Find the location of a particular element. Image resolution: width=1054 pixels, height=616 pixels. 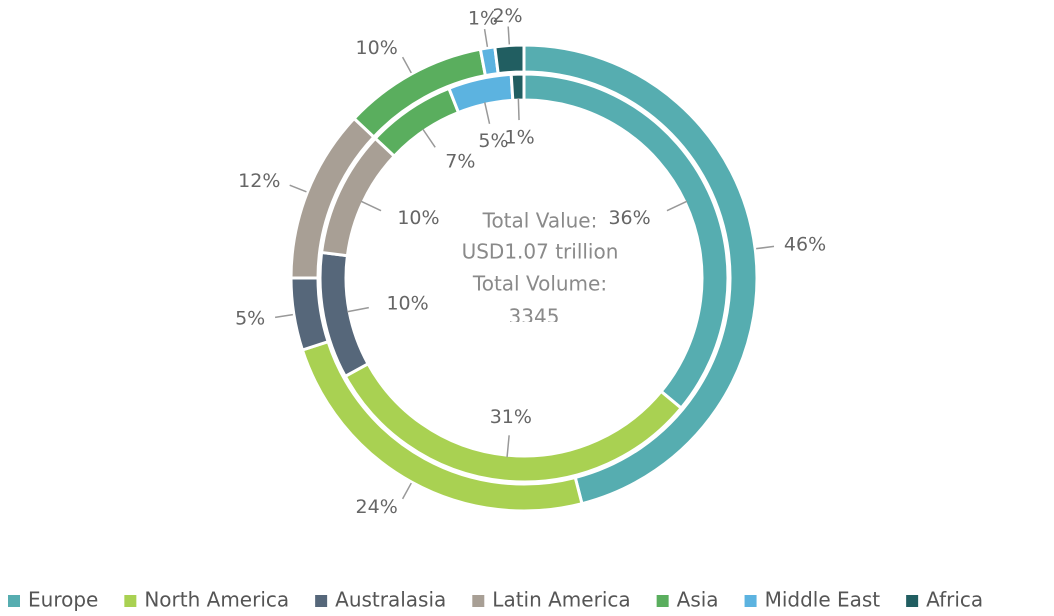

data-label: 24% is located at coordinates (377, 507).